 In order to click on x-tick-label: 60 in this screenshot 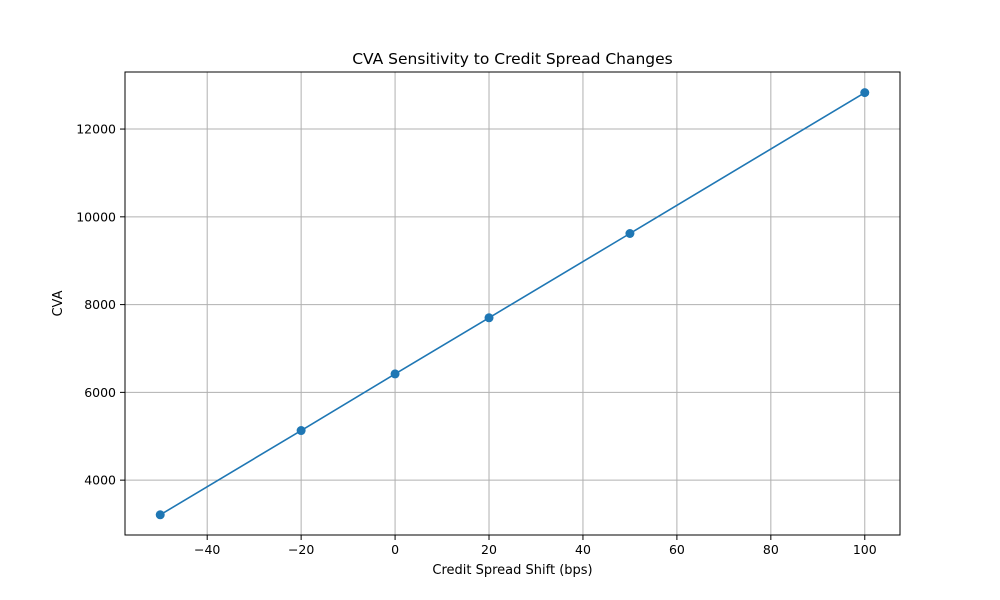, I will do `click(677, 549)`.